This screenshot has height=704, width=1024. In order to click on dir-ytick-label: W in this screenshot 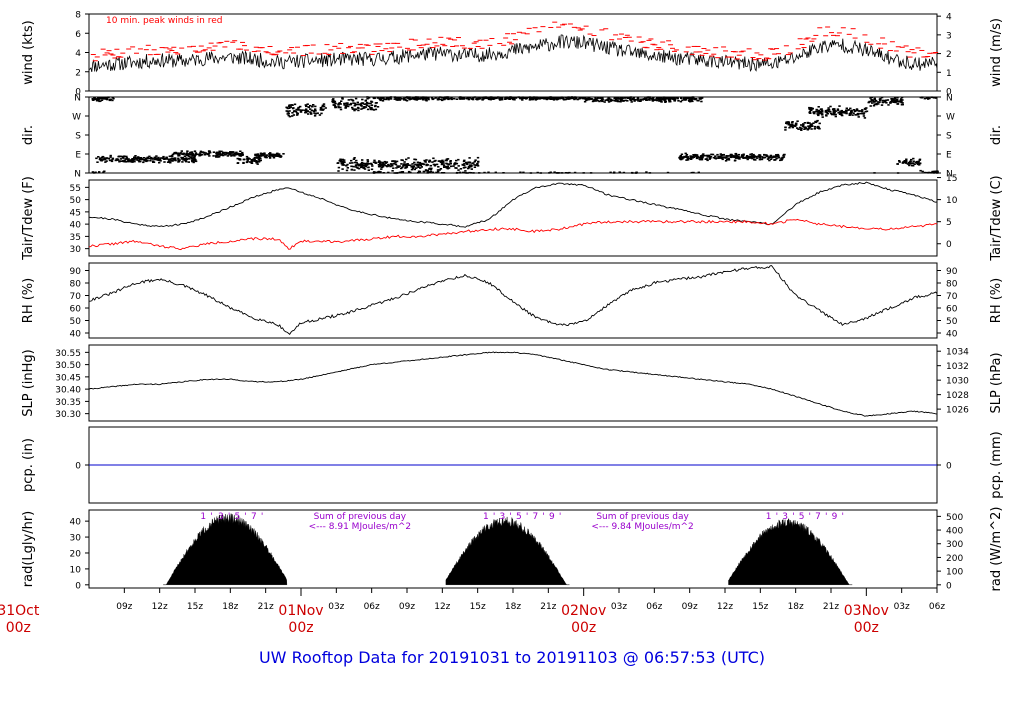, I will do `click(76, 118)`.